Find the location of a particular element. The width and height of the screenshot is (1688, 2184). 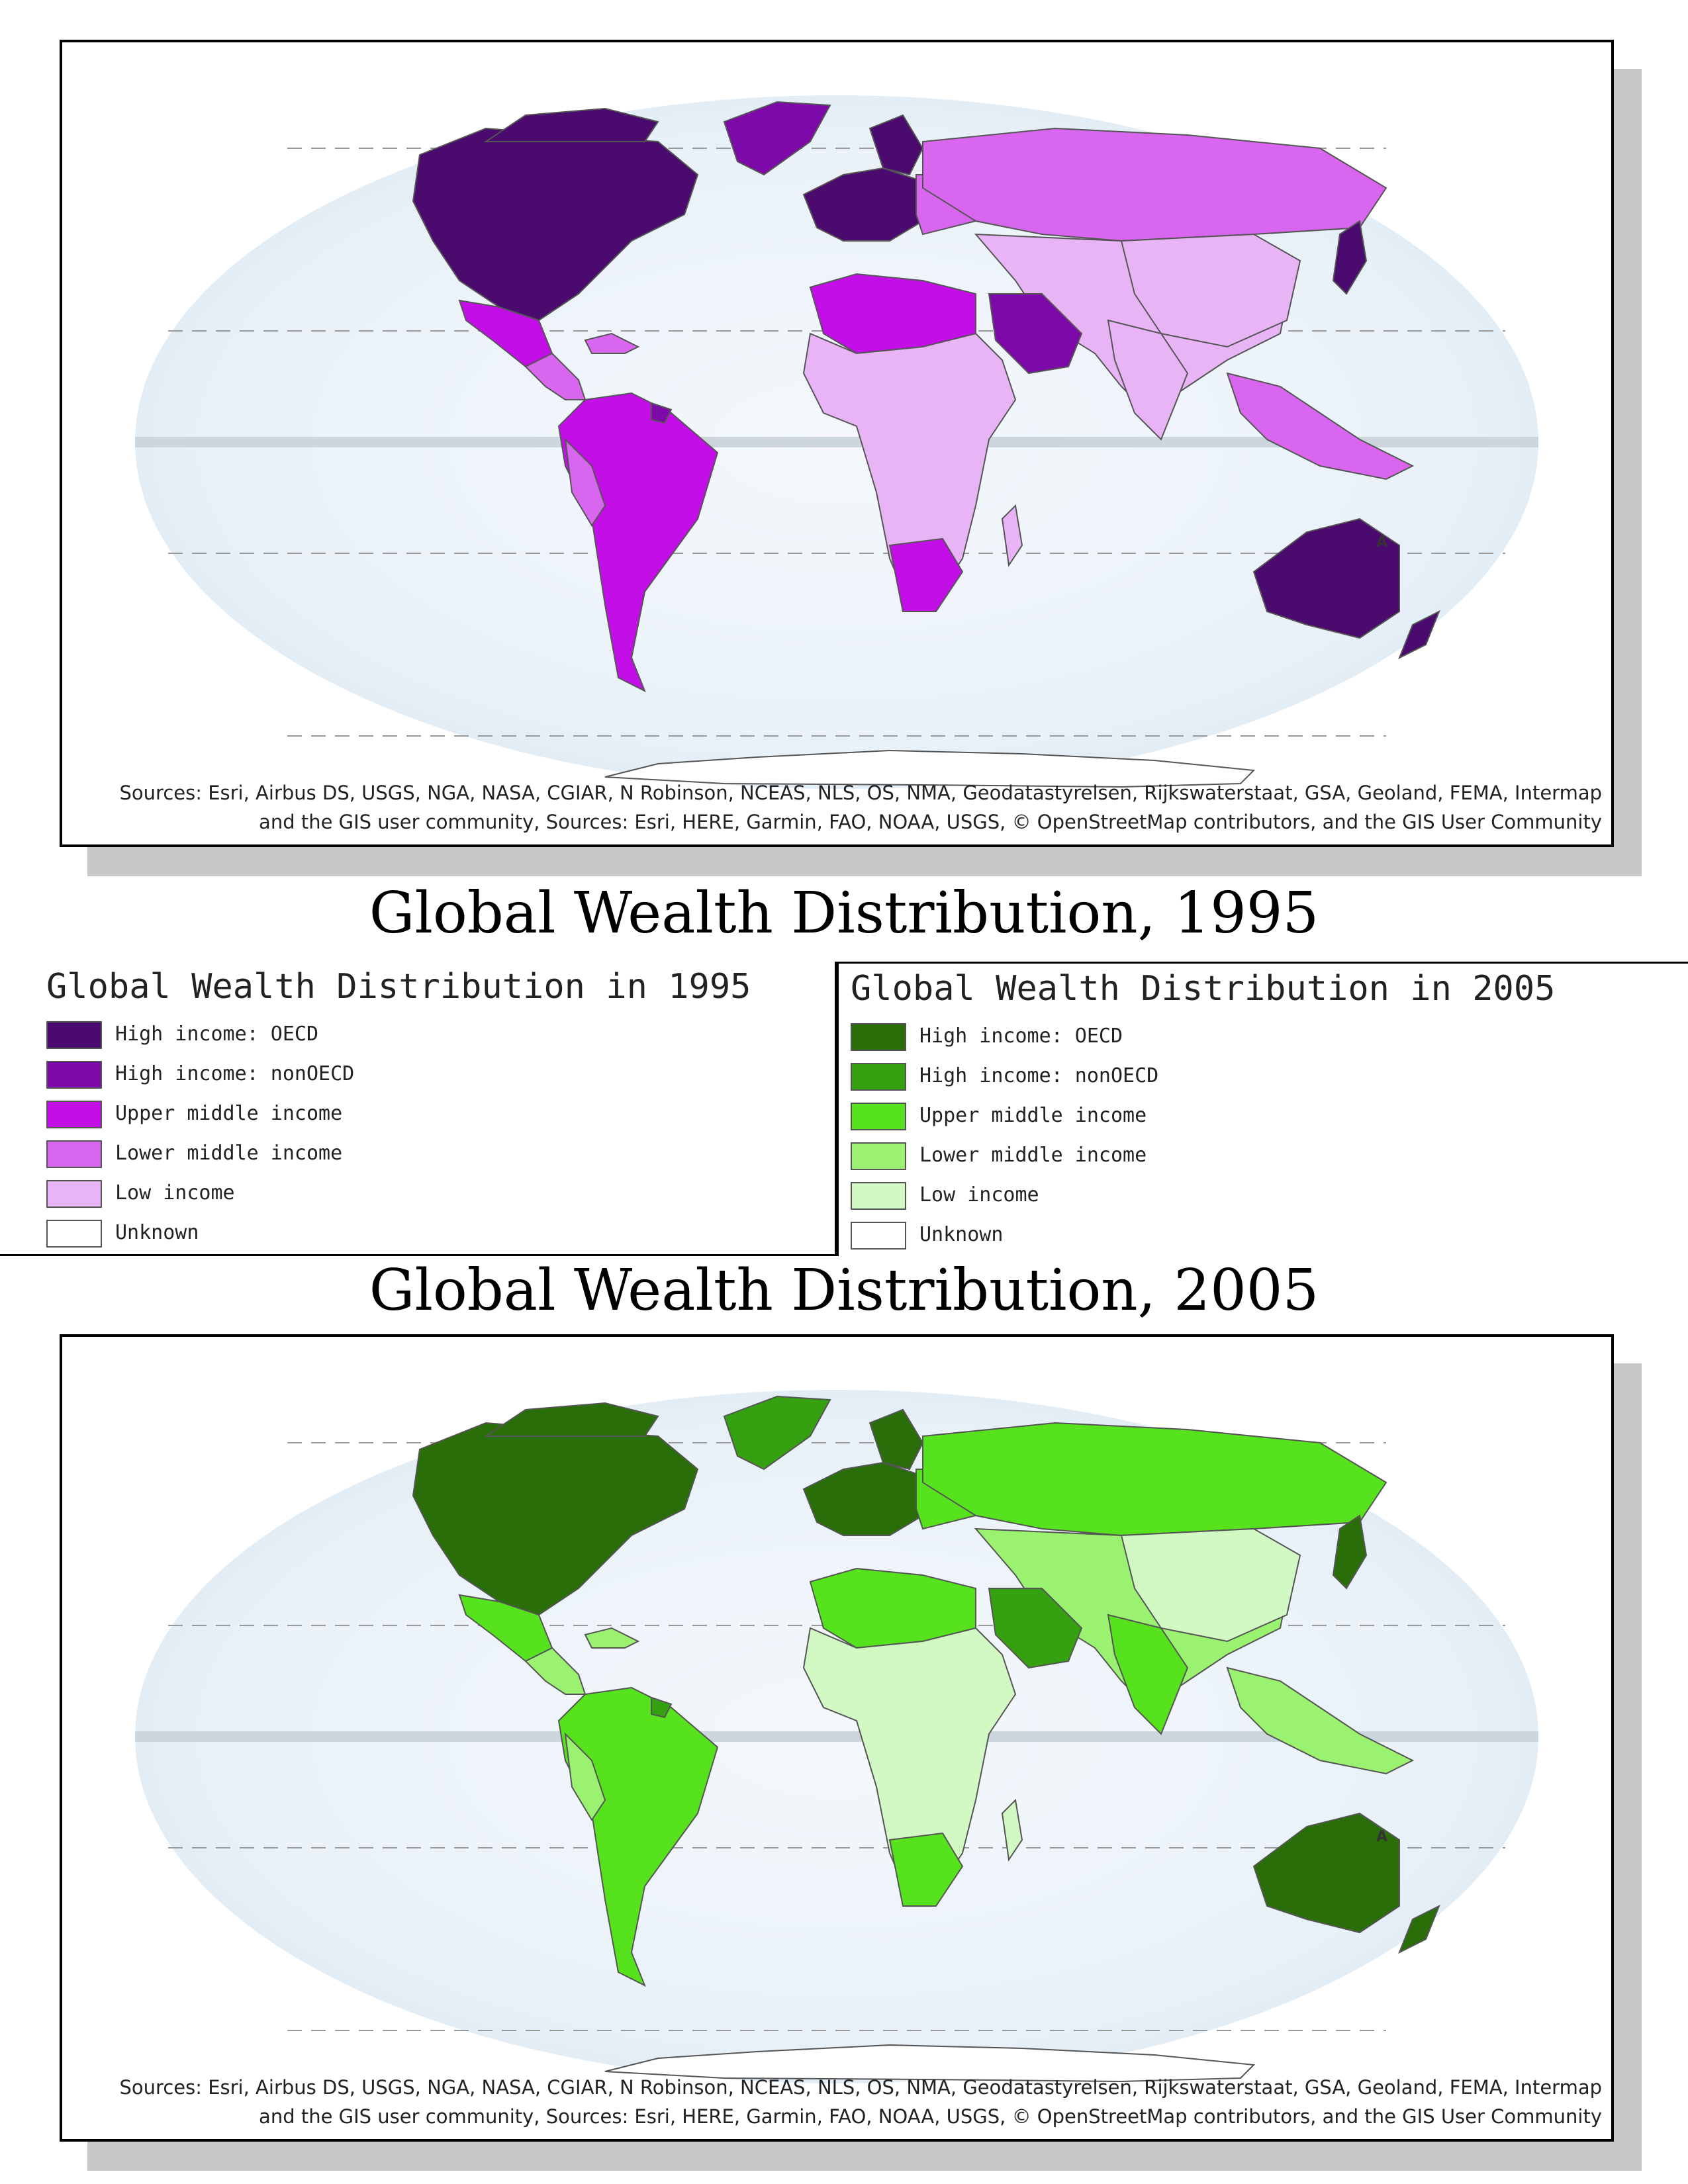

map-2005-title: Global Wealth Distribution, 2005 is located at coordinates (844, 1290).